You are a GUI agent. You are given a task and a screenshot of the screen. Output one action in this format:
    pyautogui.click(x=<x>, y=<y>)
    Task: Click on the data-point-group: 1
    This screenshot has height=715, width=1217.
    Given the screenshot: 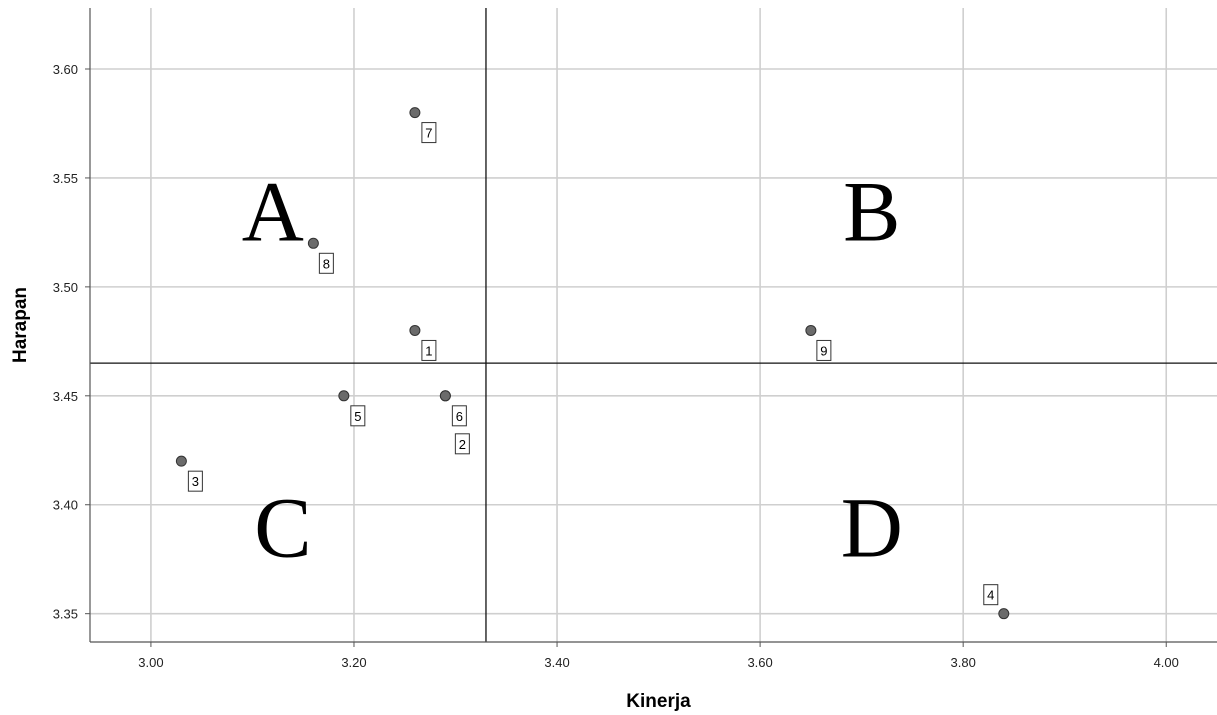 What is the action you would take?
    pyautogui.click(x=423, y=342)
    